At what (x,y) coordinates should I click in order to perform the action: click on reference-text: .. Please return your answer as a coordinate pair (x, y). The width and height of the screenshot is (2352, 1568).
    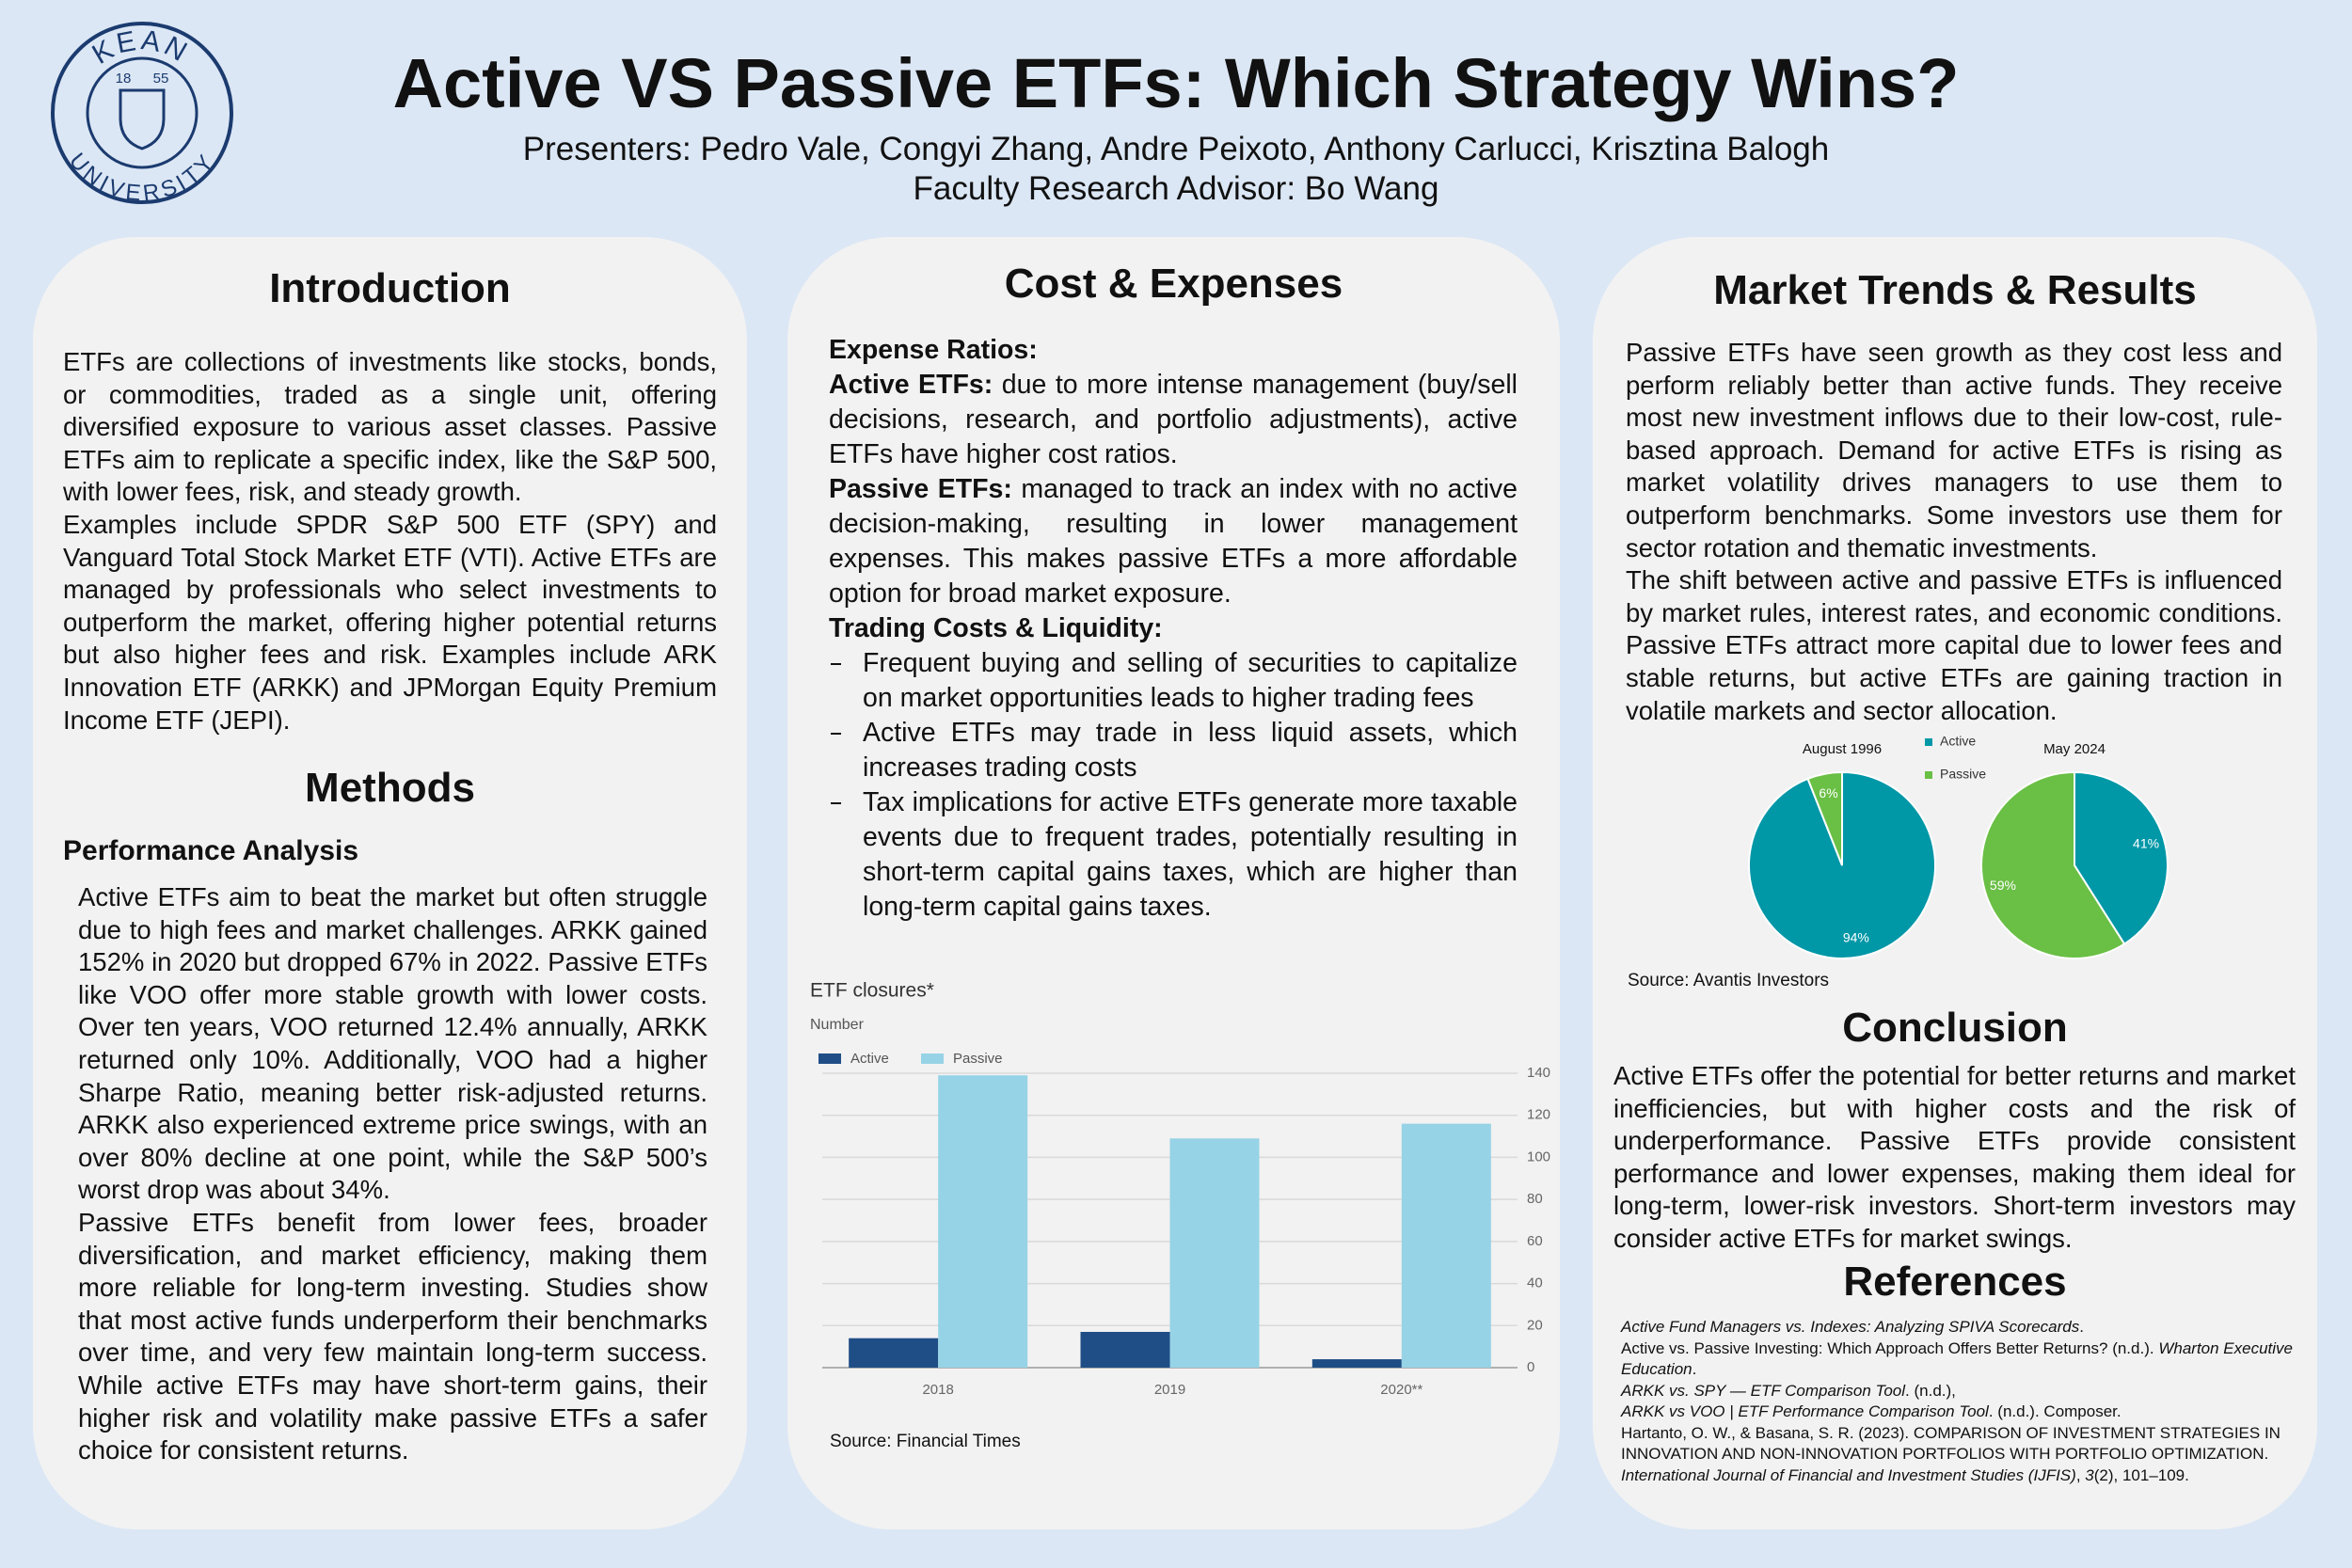
    Looking at the image, I should click on (2081, 1327).